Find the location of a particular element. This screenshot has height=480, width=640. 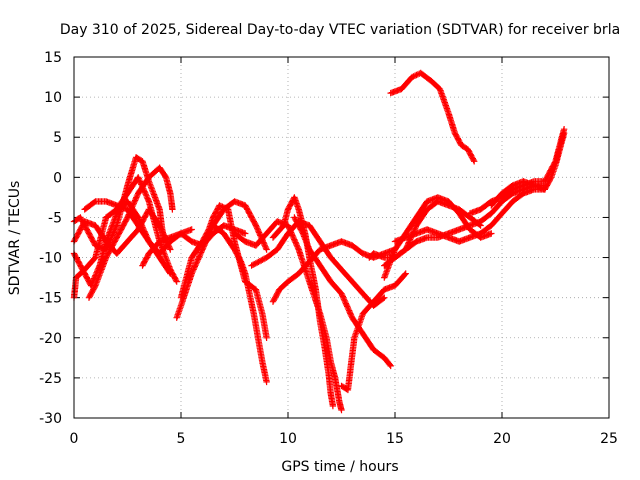

x-tick-label: 0 is located at coordinates (74, 439).